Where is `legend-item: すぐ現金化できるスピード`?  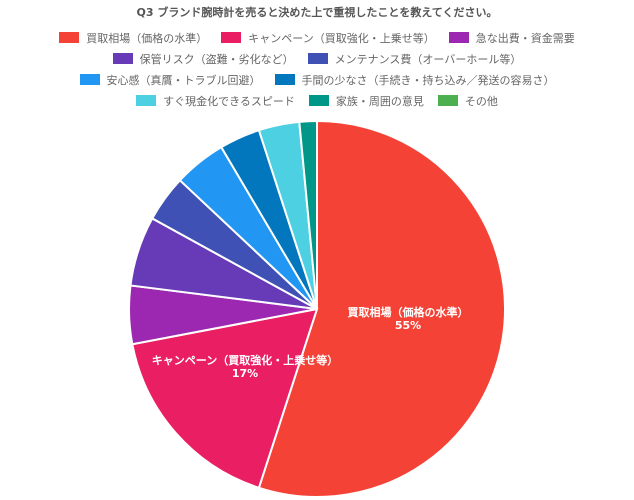 legend-item: すぐ現金化できるスピード is located at coordinates (215, 101).